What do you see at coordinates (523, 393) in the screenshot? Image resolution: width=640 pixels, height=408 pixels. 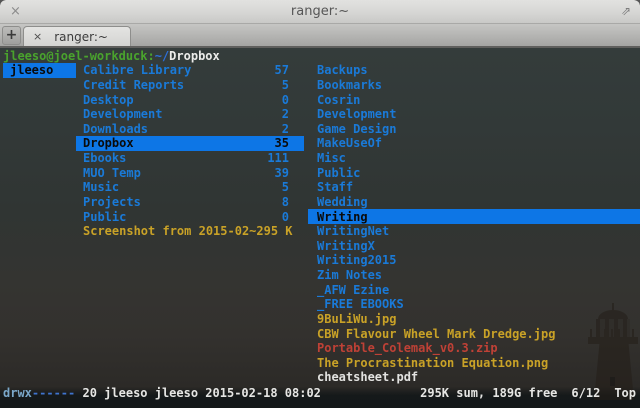 I see `directory-stats: 295K sum, 189G free 6/12 Top` at bounding box center [523, 393].